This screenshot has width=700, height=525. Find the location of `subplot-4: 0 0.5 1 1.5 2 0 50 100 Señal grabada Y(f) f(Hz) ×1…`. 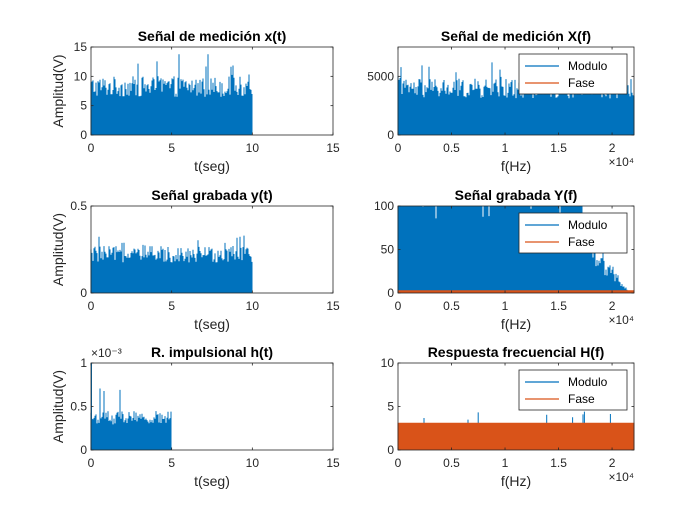

subplot-4: 0 0.5 1 1.5 2 0 50 100 Señal grabada Y(f) f(Hz) ×1… is located at coordinates (504, 259).